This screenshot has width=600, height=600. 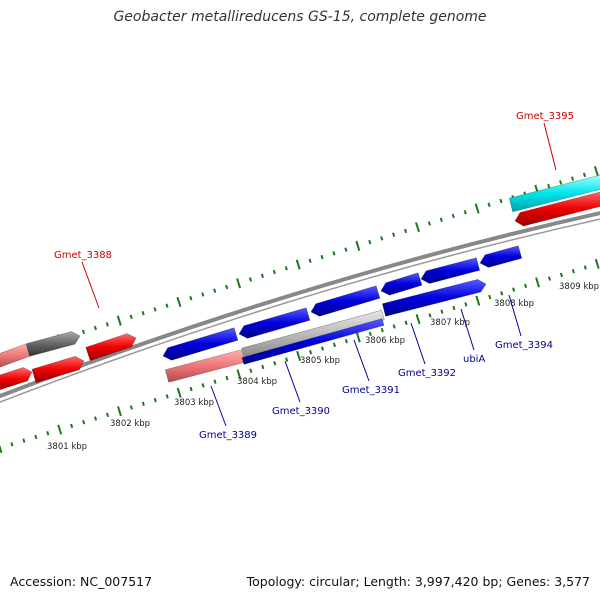 I want to click on scale-label: 3801 kbp, so click(x=67, y=447).